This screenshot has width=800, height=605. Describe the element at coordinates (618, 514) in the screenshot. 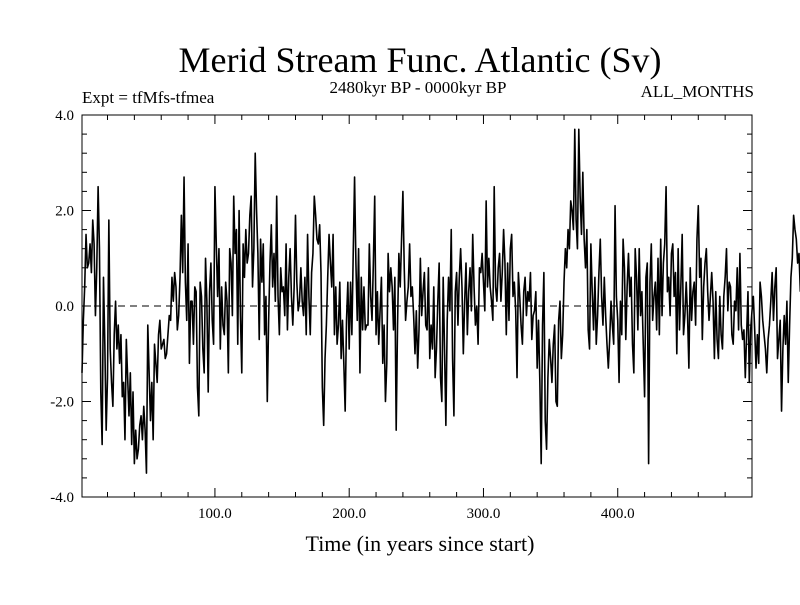

I see `x-tick-label: 400.0` at that location.